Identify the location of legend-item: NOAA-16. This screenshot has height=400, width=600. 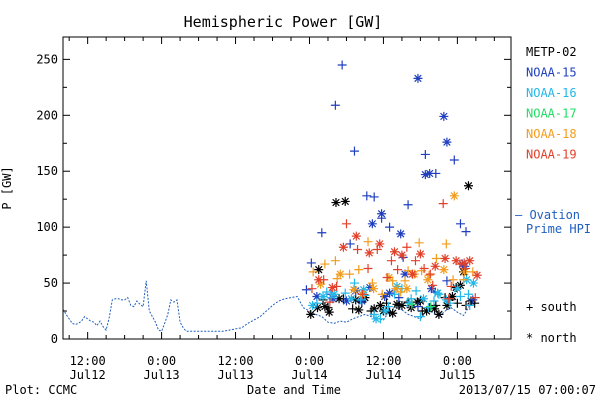
(551, 93).